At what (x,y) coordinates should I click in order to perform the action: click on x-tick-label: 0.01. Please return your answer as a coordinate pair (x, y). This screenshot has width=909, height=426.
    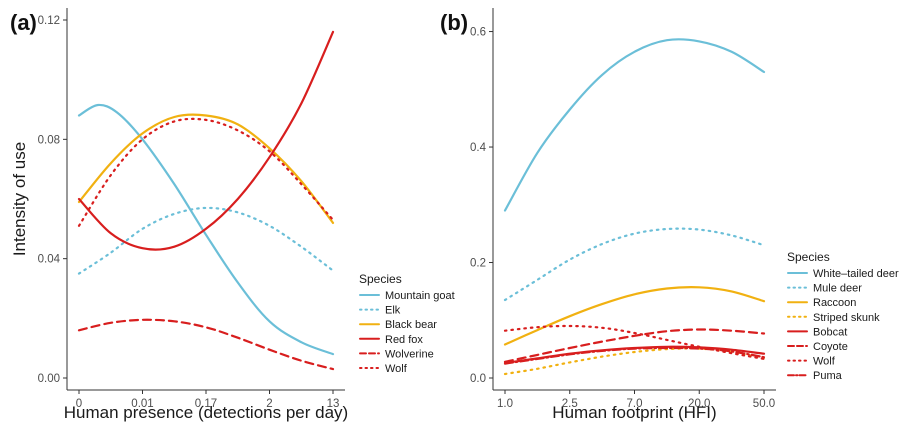
    Looking at the image, I should click on (142, 404).